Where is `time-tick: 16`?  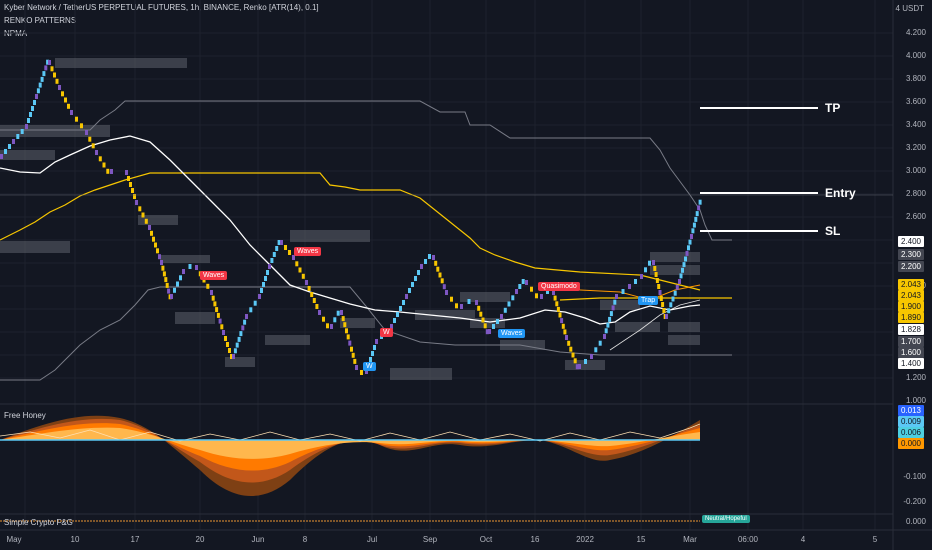 time-tick: 16 is located at coordinates (535, 539).